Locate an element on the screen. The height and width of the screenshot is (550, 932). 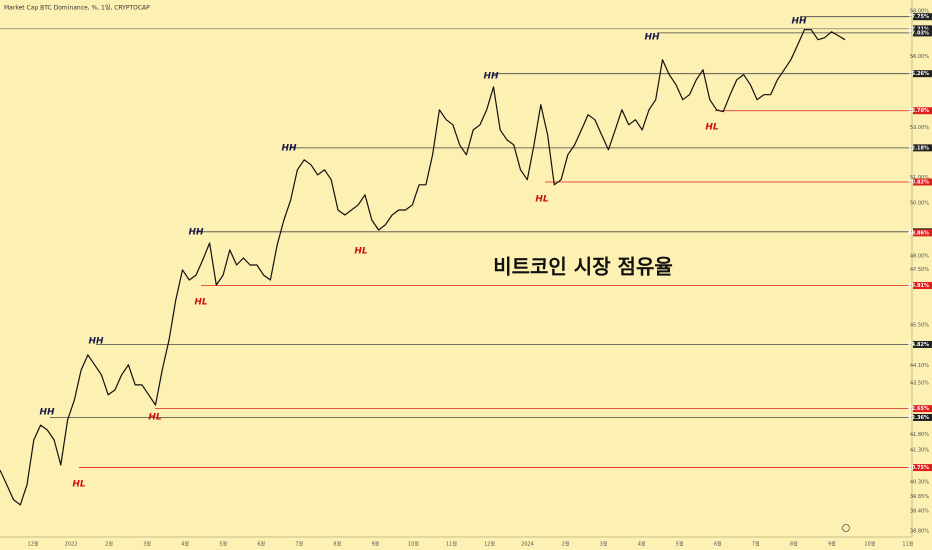
y-tick-label: 47.50% is located at coordinates (919, 270).